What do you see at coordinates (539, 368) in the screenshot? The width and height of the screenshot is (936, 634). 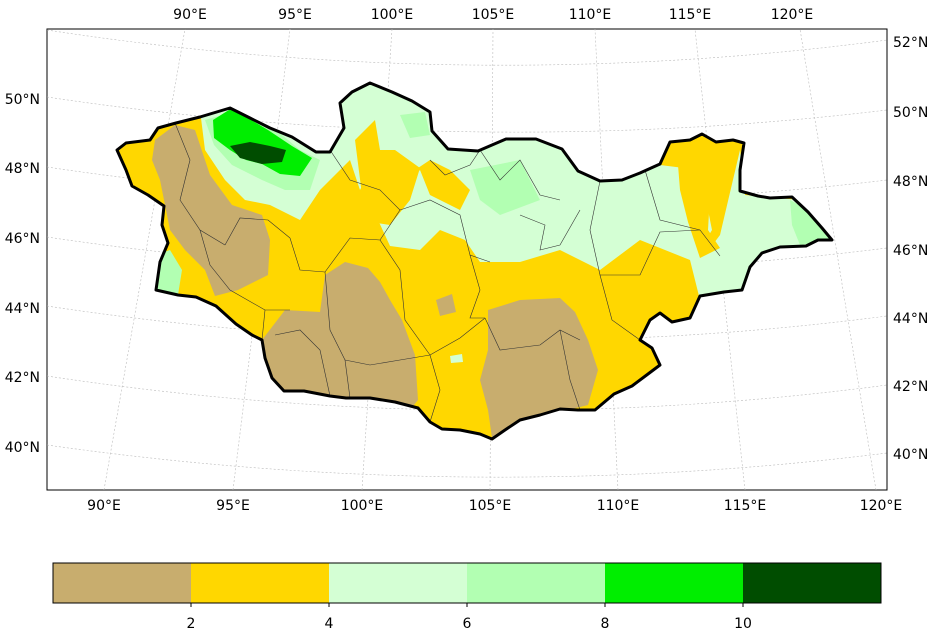 I see `zone-brown-southeast` at bounding box center [539, 368].